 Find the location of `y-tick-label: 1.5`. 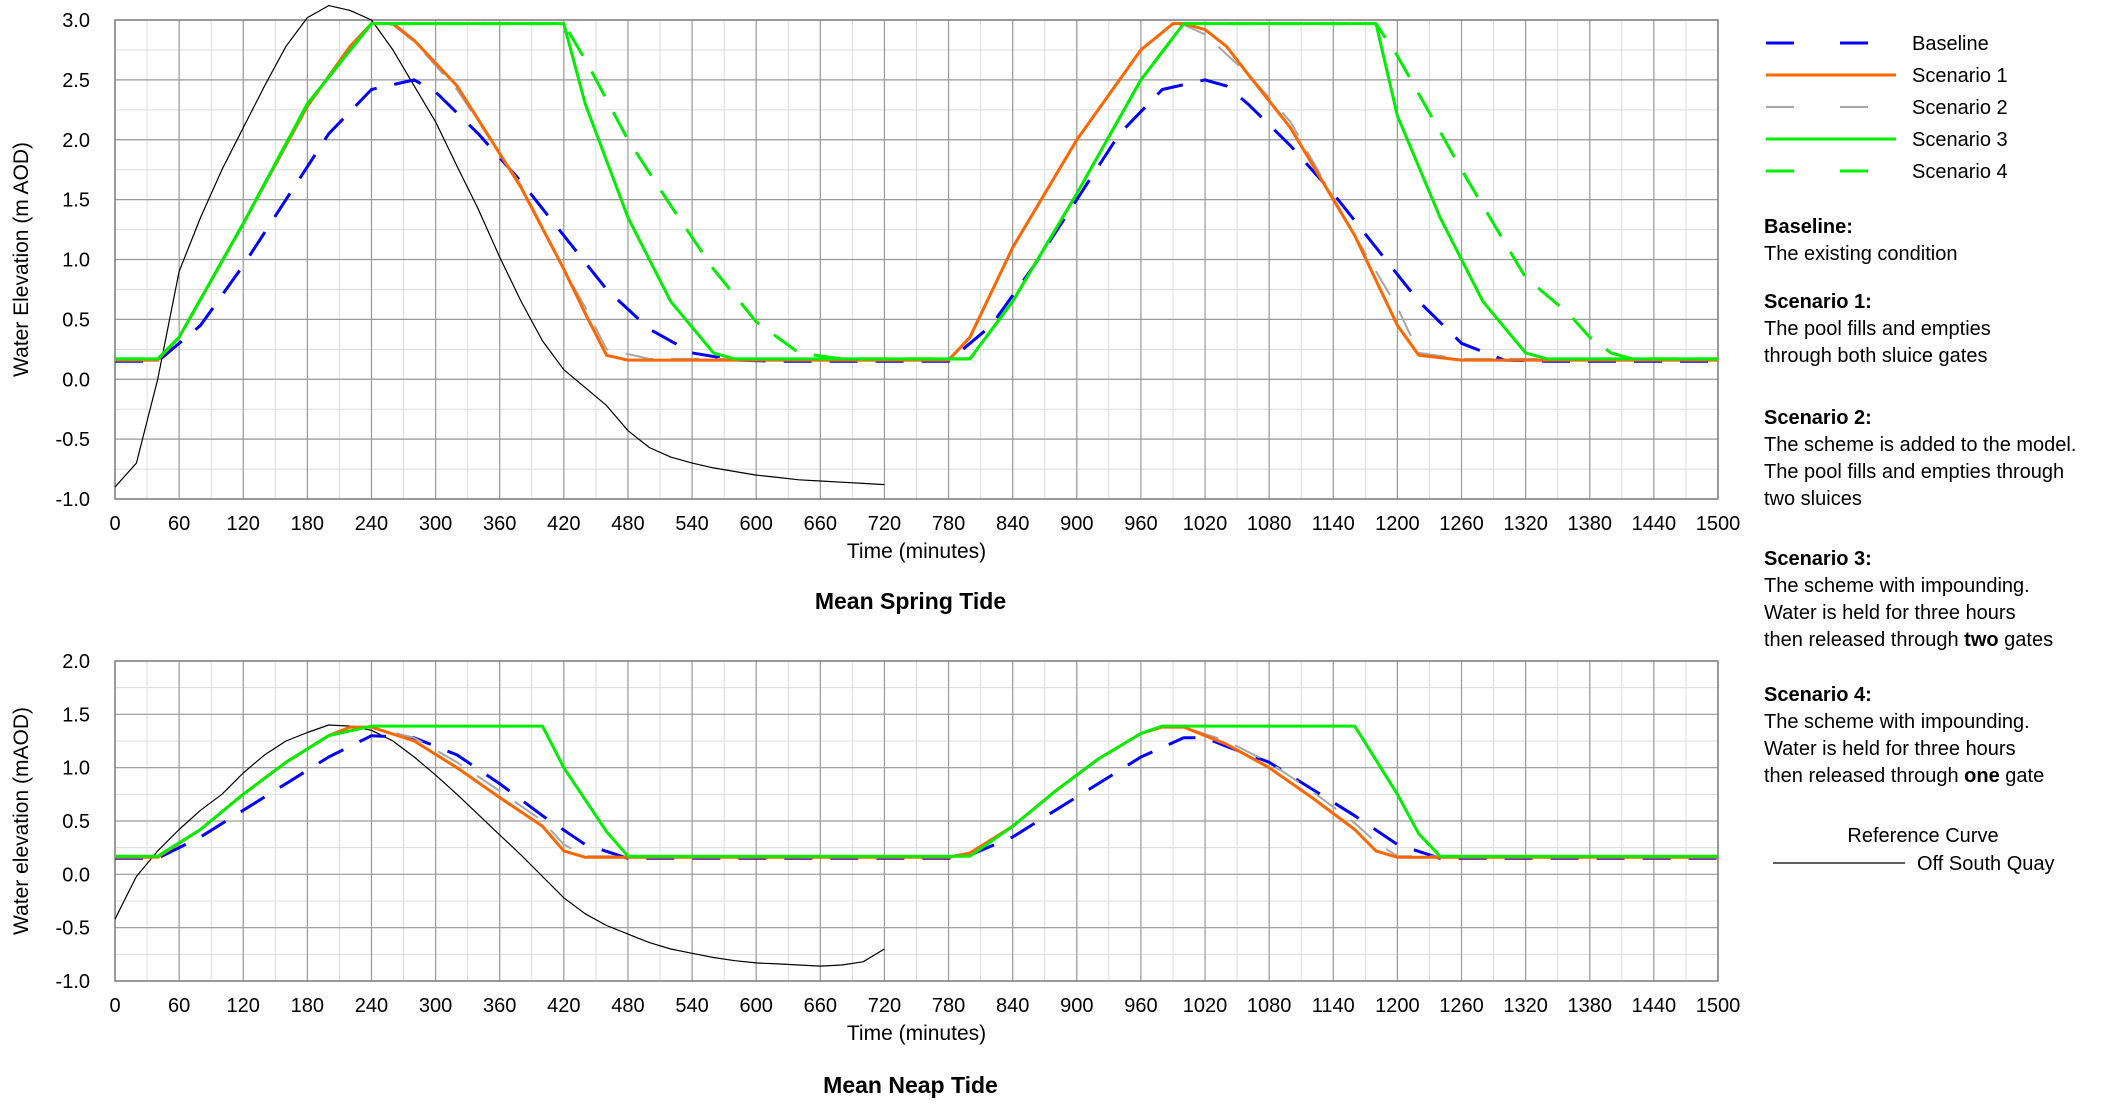

y-tick-label: 1.5 is located at coordinates (76, 715).